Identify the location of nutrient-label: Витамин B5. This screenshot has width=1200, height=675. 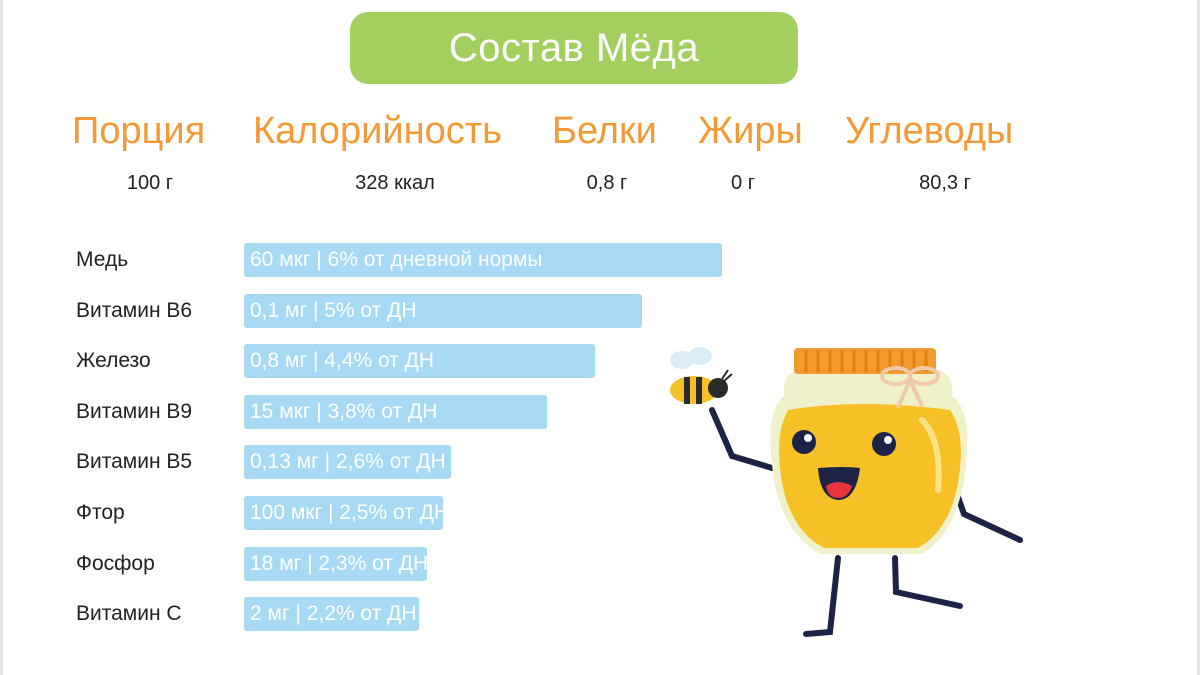
(134, 462).